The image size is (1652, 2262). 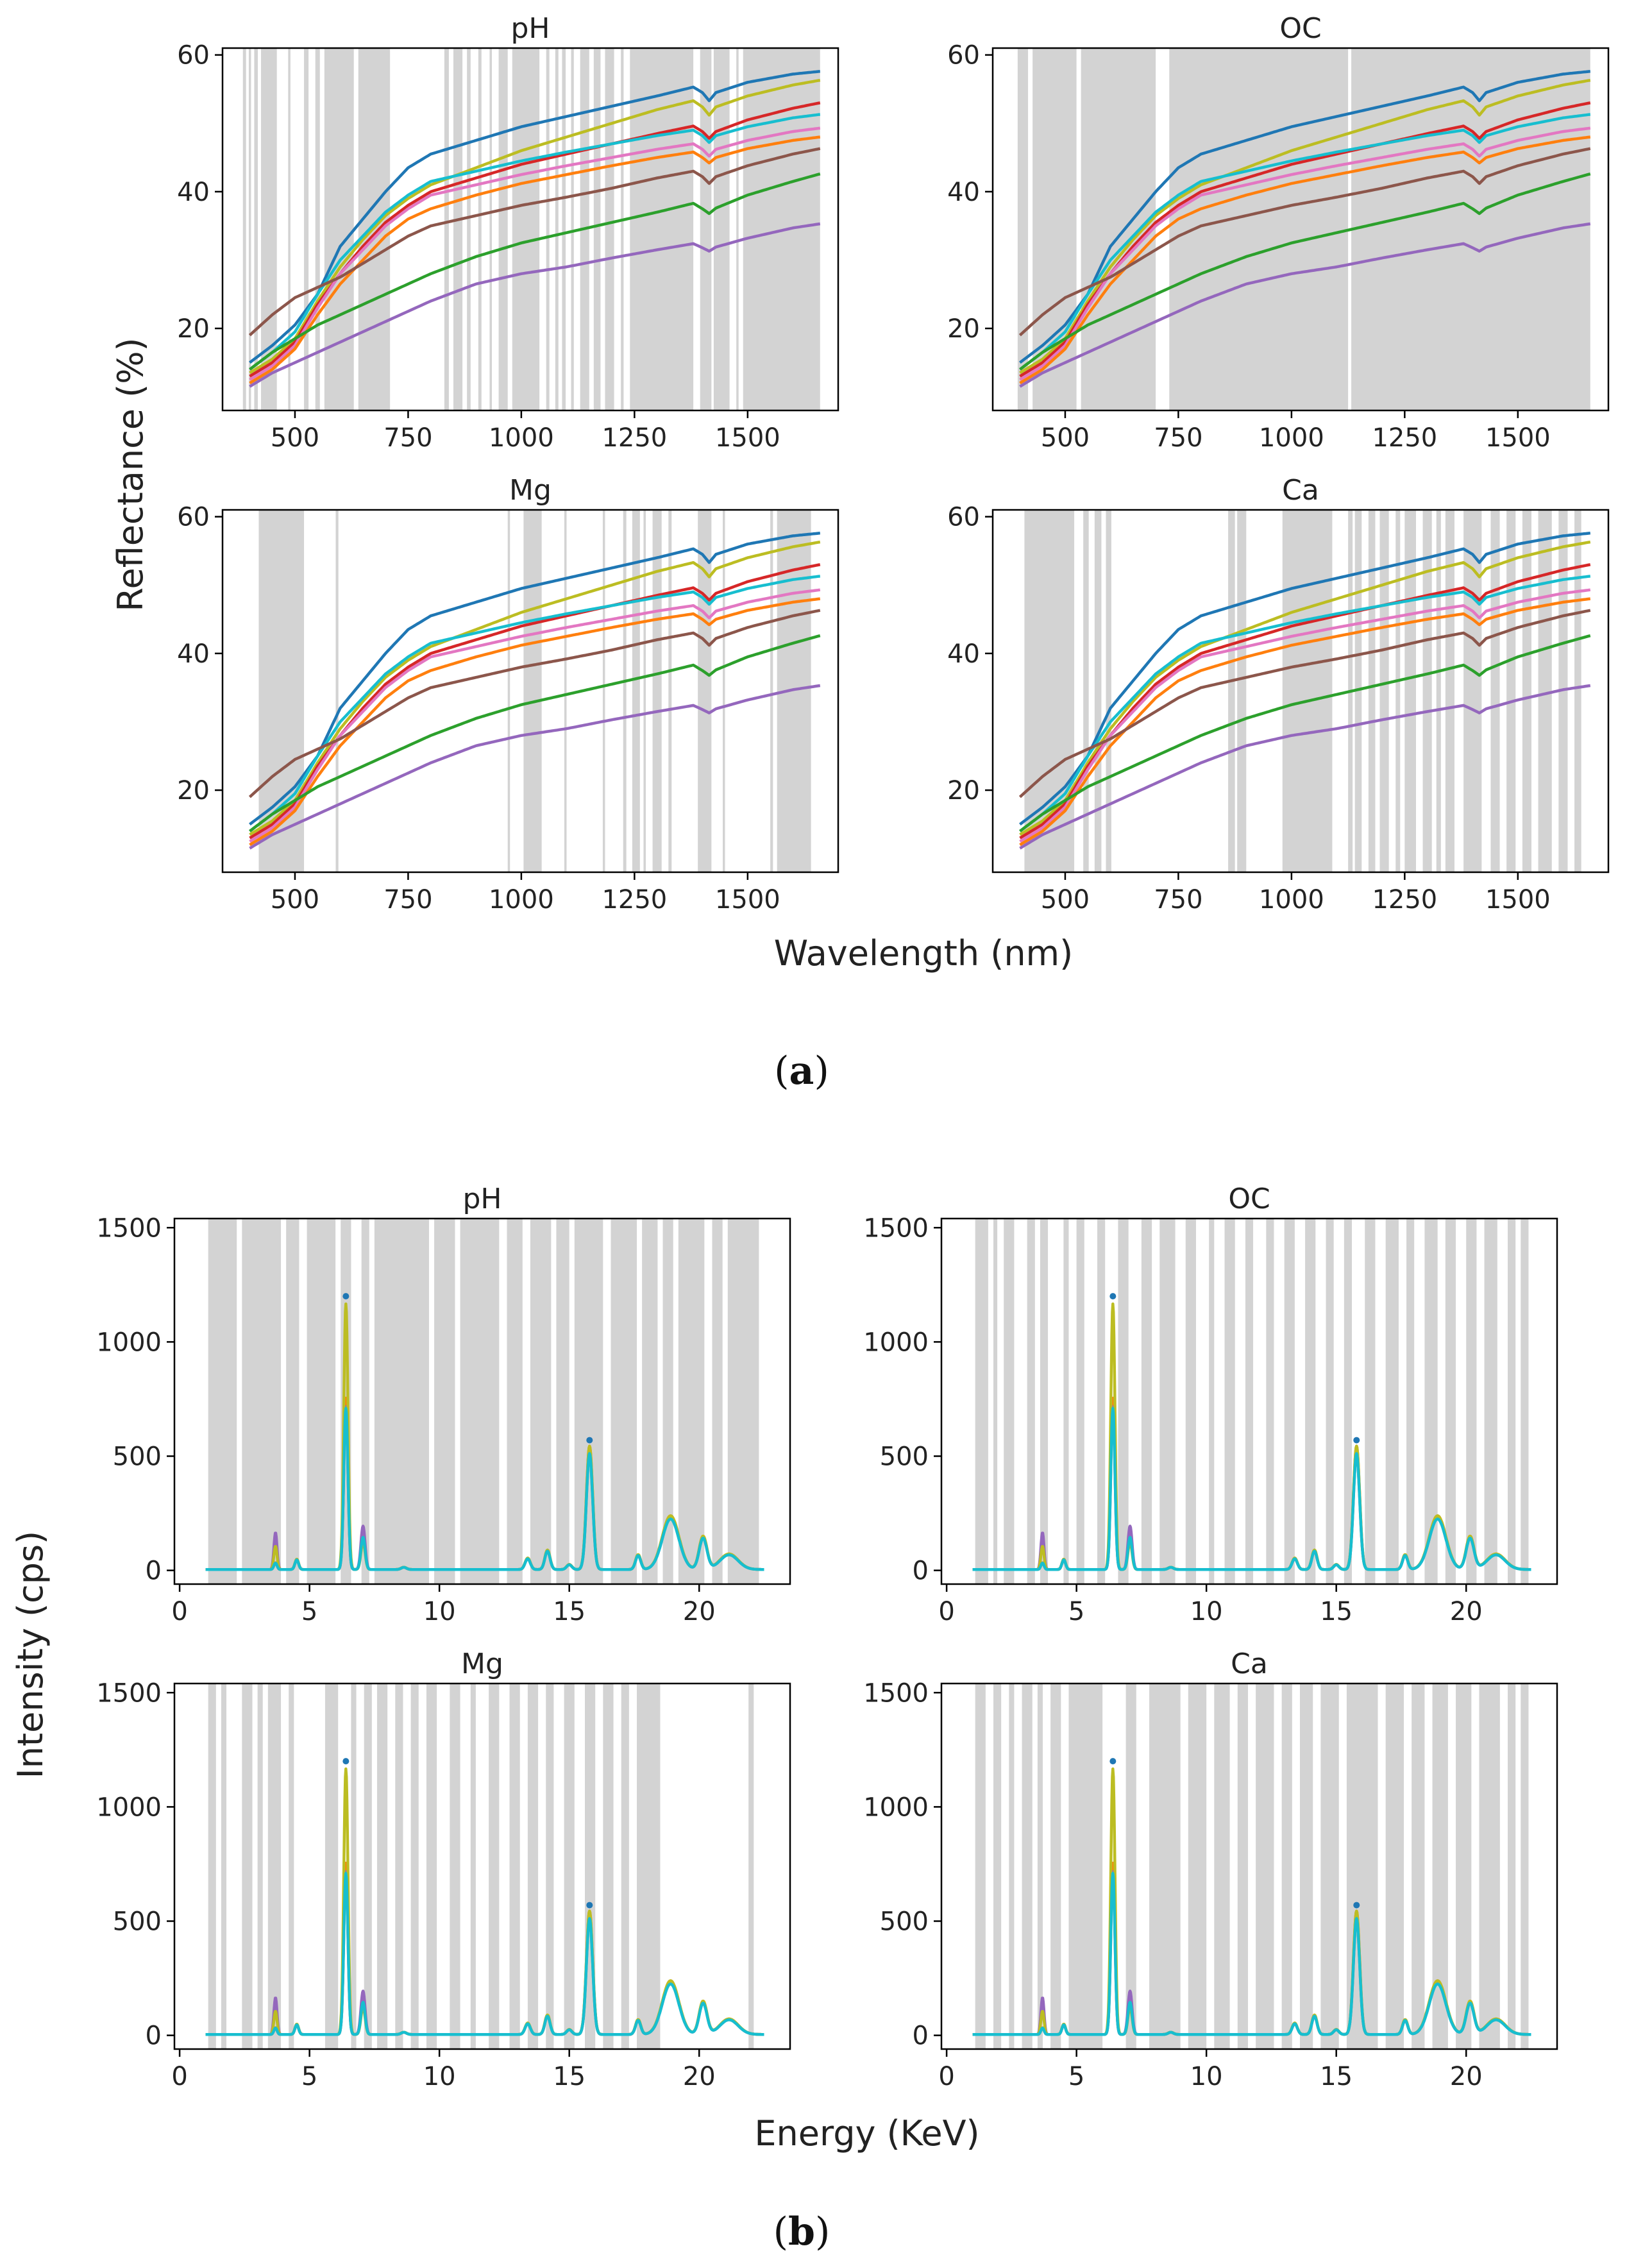 I want to click on y-tick-label: 500, so click(x=137, y=1922).